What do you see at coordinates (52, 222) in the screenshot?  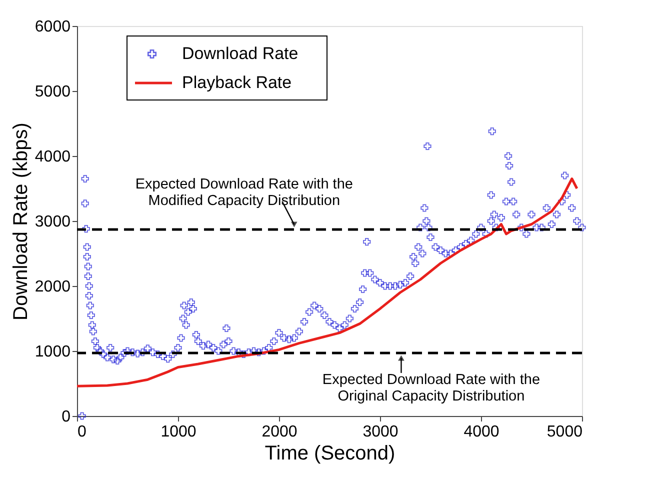 I see `y-tick-label: 3000` at bounding box center [52, 222].